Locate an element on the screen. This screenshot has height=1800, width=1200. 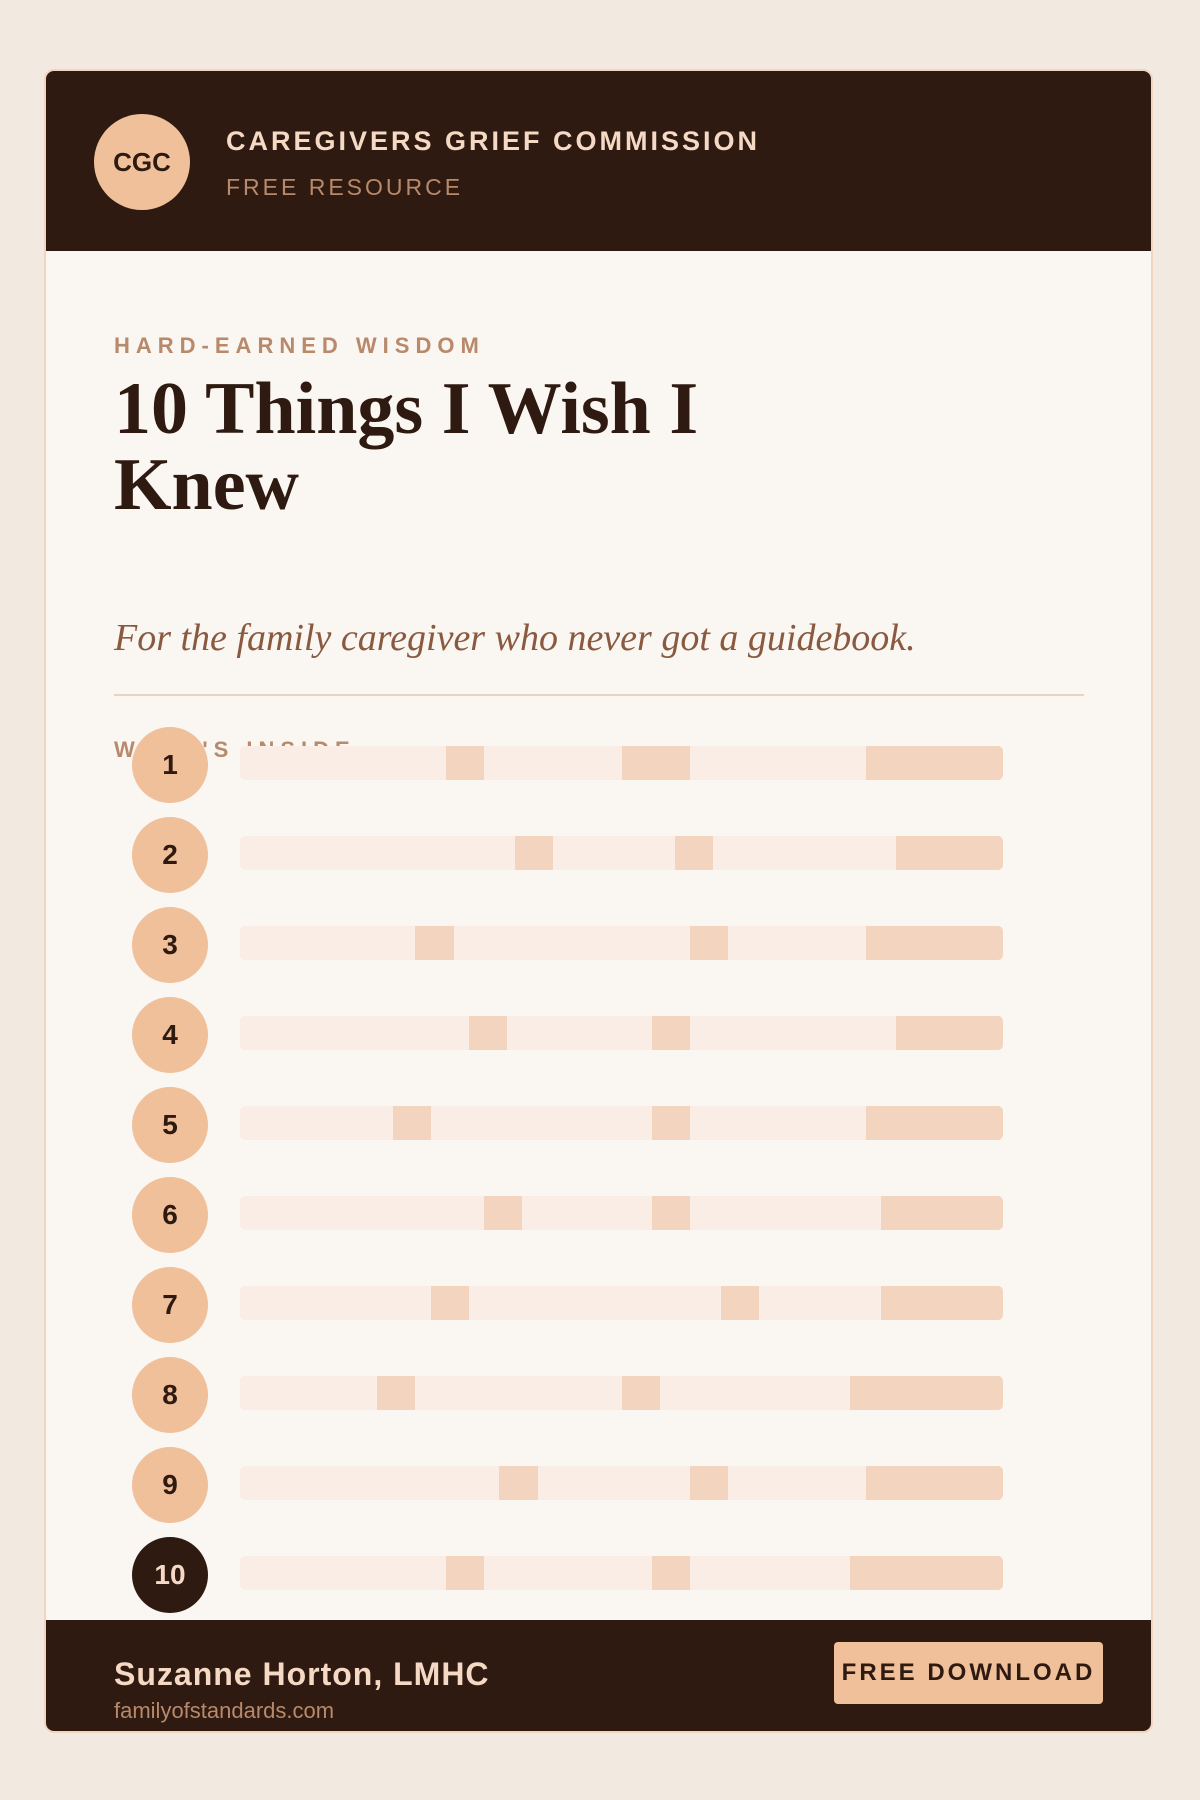
divider is located at coordinates (599, 695).